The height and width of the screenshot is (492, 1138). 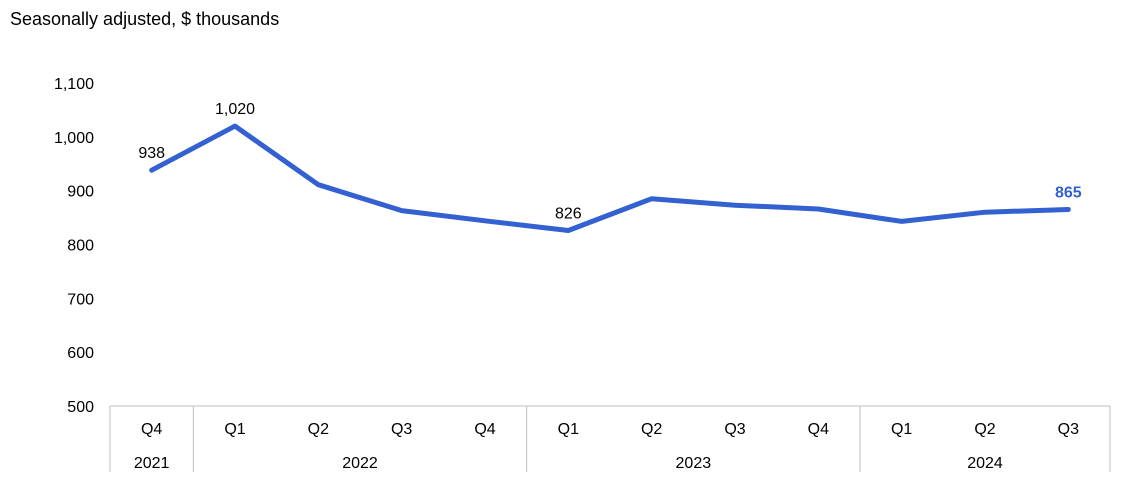 What do you see at coordinates (568, 214) in the screenshot?
I see `data-label: 826` at bounding box center [568, 214].